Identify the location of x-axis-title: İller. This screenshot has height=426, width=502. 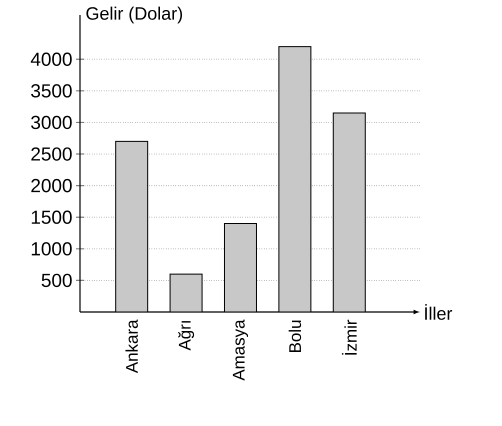
(438, 312).